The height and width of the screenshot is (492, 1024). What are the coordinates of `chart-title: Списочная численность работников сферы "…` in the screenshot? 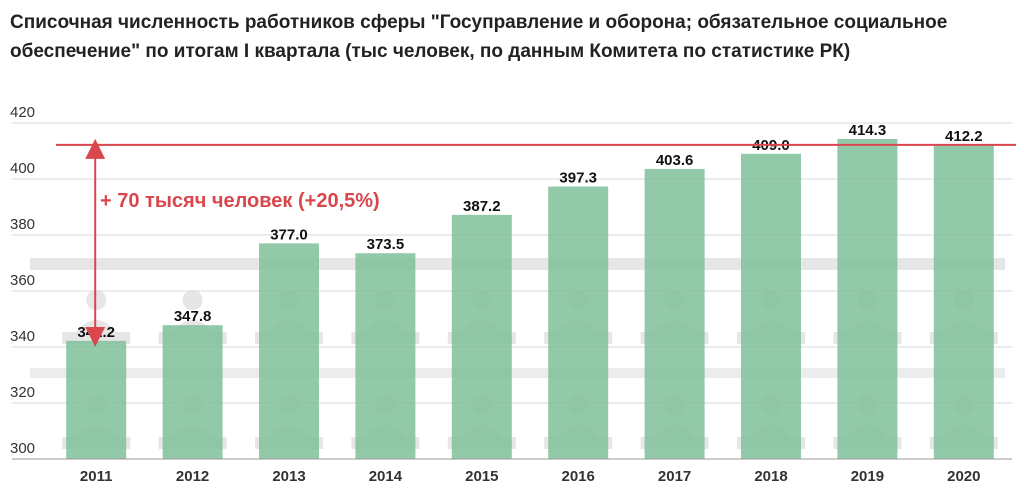 It's located at (479, 37).